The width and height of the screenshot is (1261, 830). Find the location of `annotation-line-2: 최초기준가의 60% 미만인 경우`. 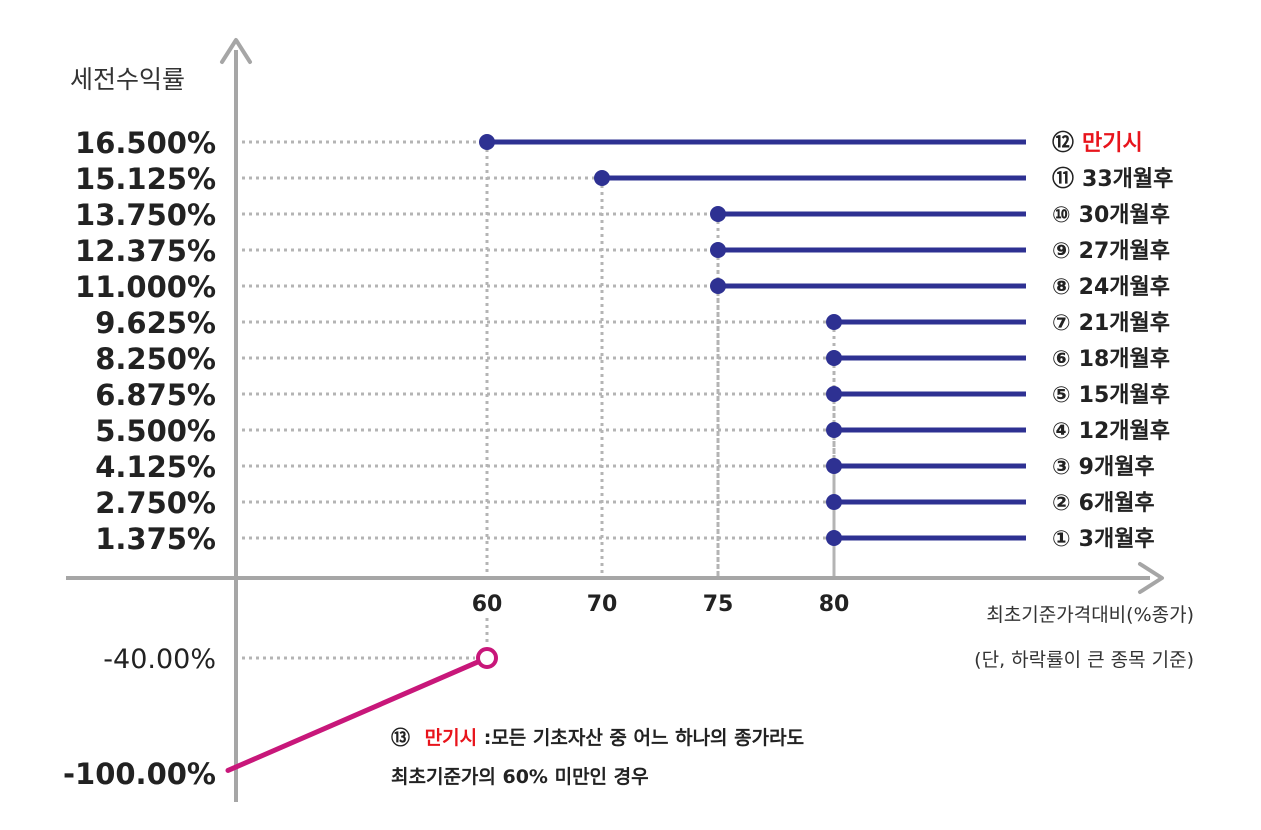

annotation-line-2: 최초기준가의 60% 미만인 경우 is located at coordinates (520, 777).